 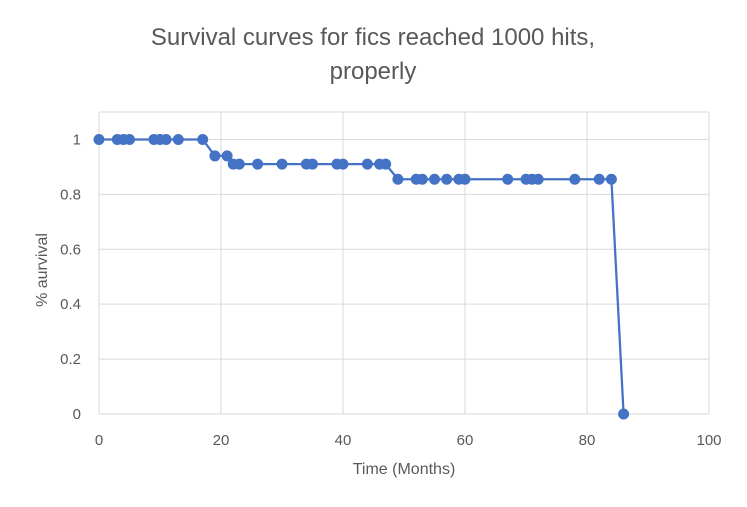 What do you see at coordinates (408, 440) in the screenshot?
I see `x-axis-tick-labels: 0 20 40 60 80 100` at bounding box center [408, 440].